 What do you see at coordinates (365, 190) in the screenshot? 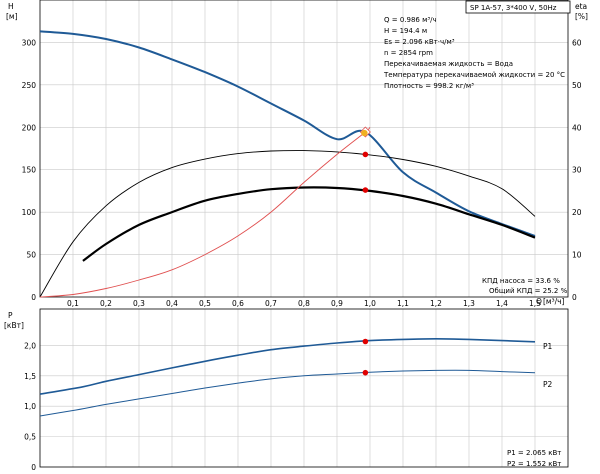
I see `total-eff-point` at bounding box center [365, 190].